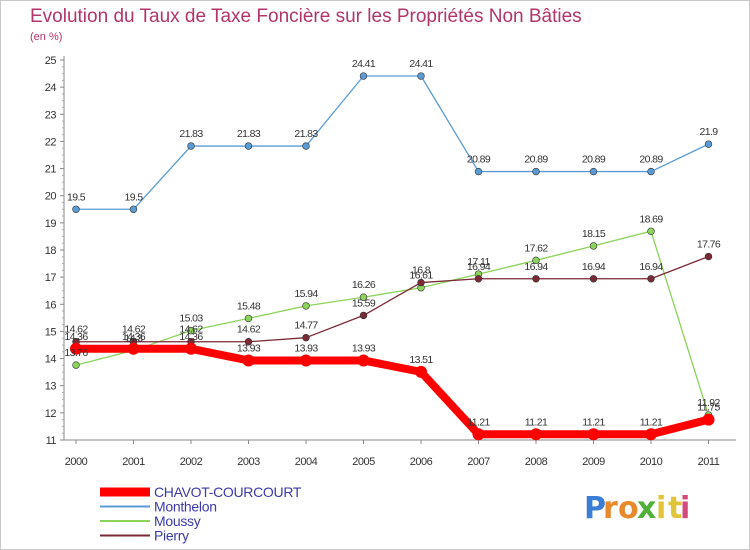 The width and height of the screenshot is (750, 550). What do you see at coordinates (177, 521) in the screenshot?
I see `legend-label-moussy: Moussy` at bounding box center [177, 521].